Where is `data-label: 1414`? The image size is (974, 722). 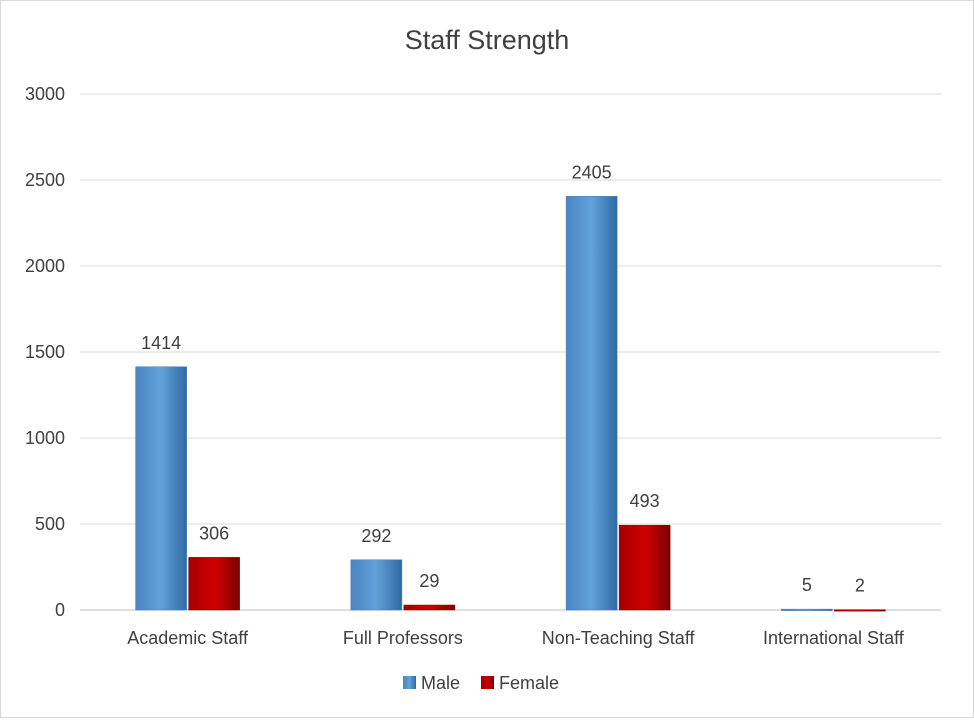 data-label: 1414 is located at coordinates (161, 343).